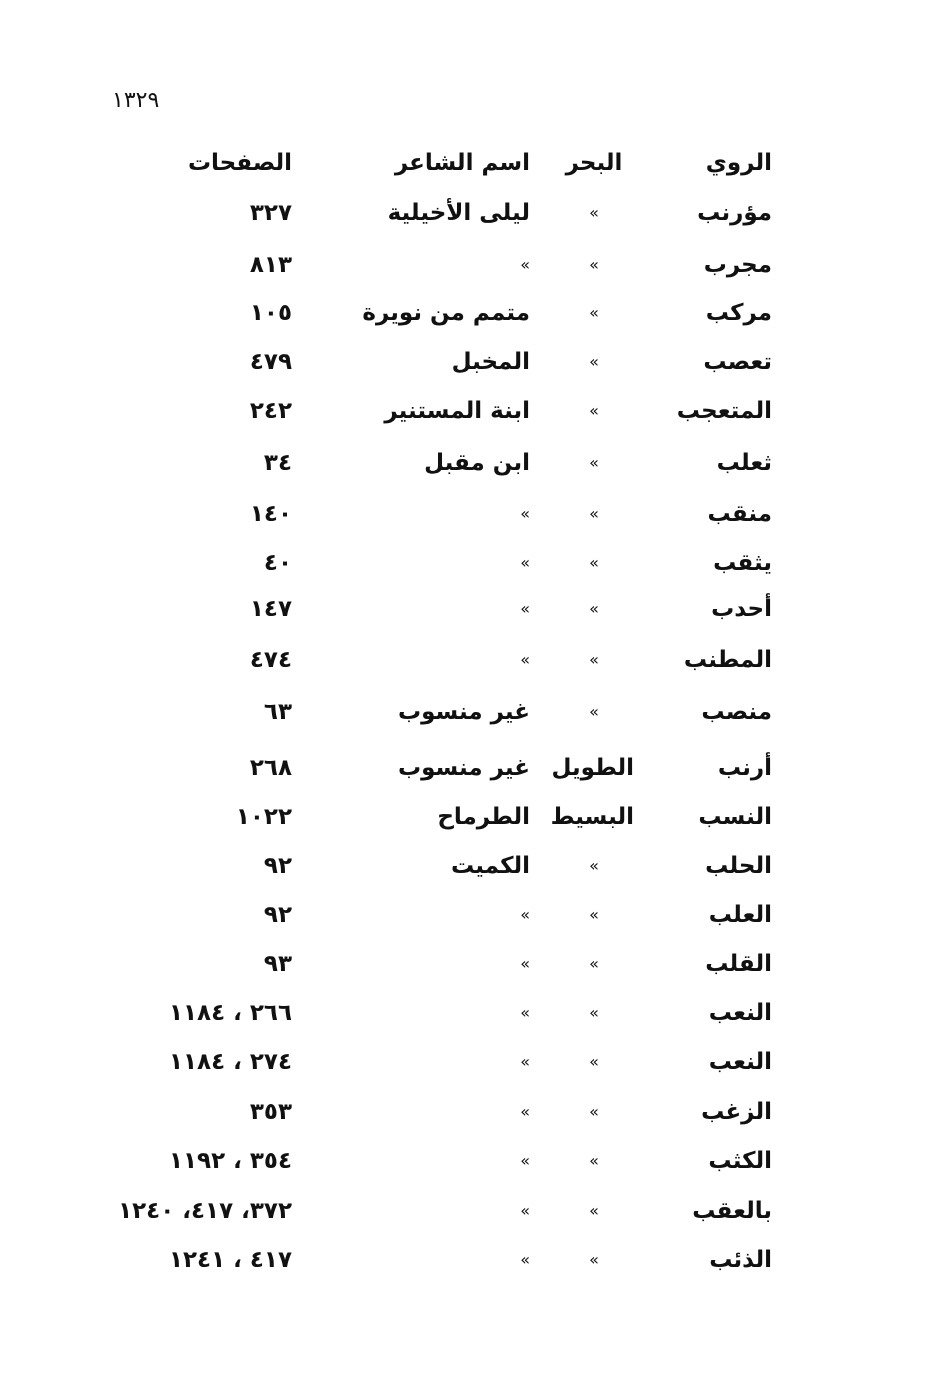 This screenshot has height=1373, width=934. Describe the element at coordinates (277, 964) in the screenshot. I see `cell-pages: ٩٣` at that location.